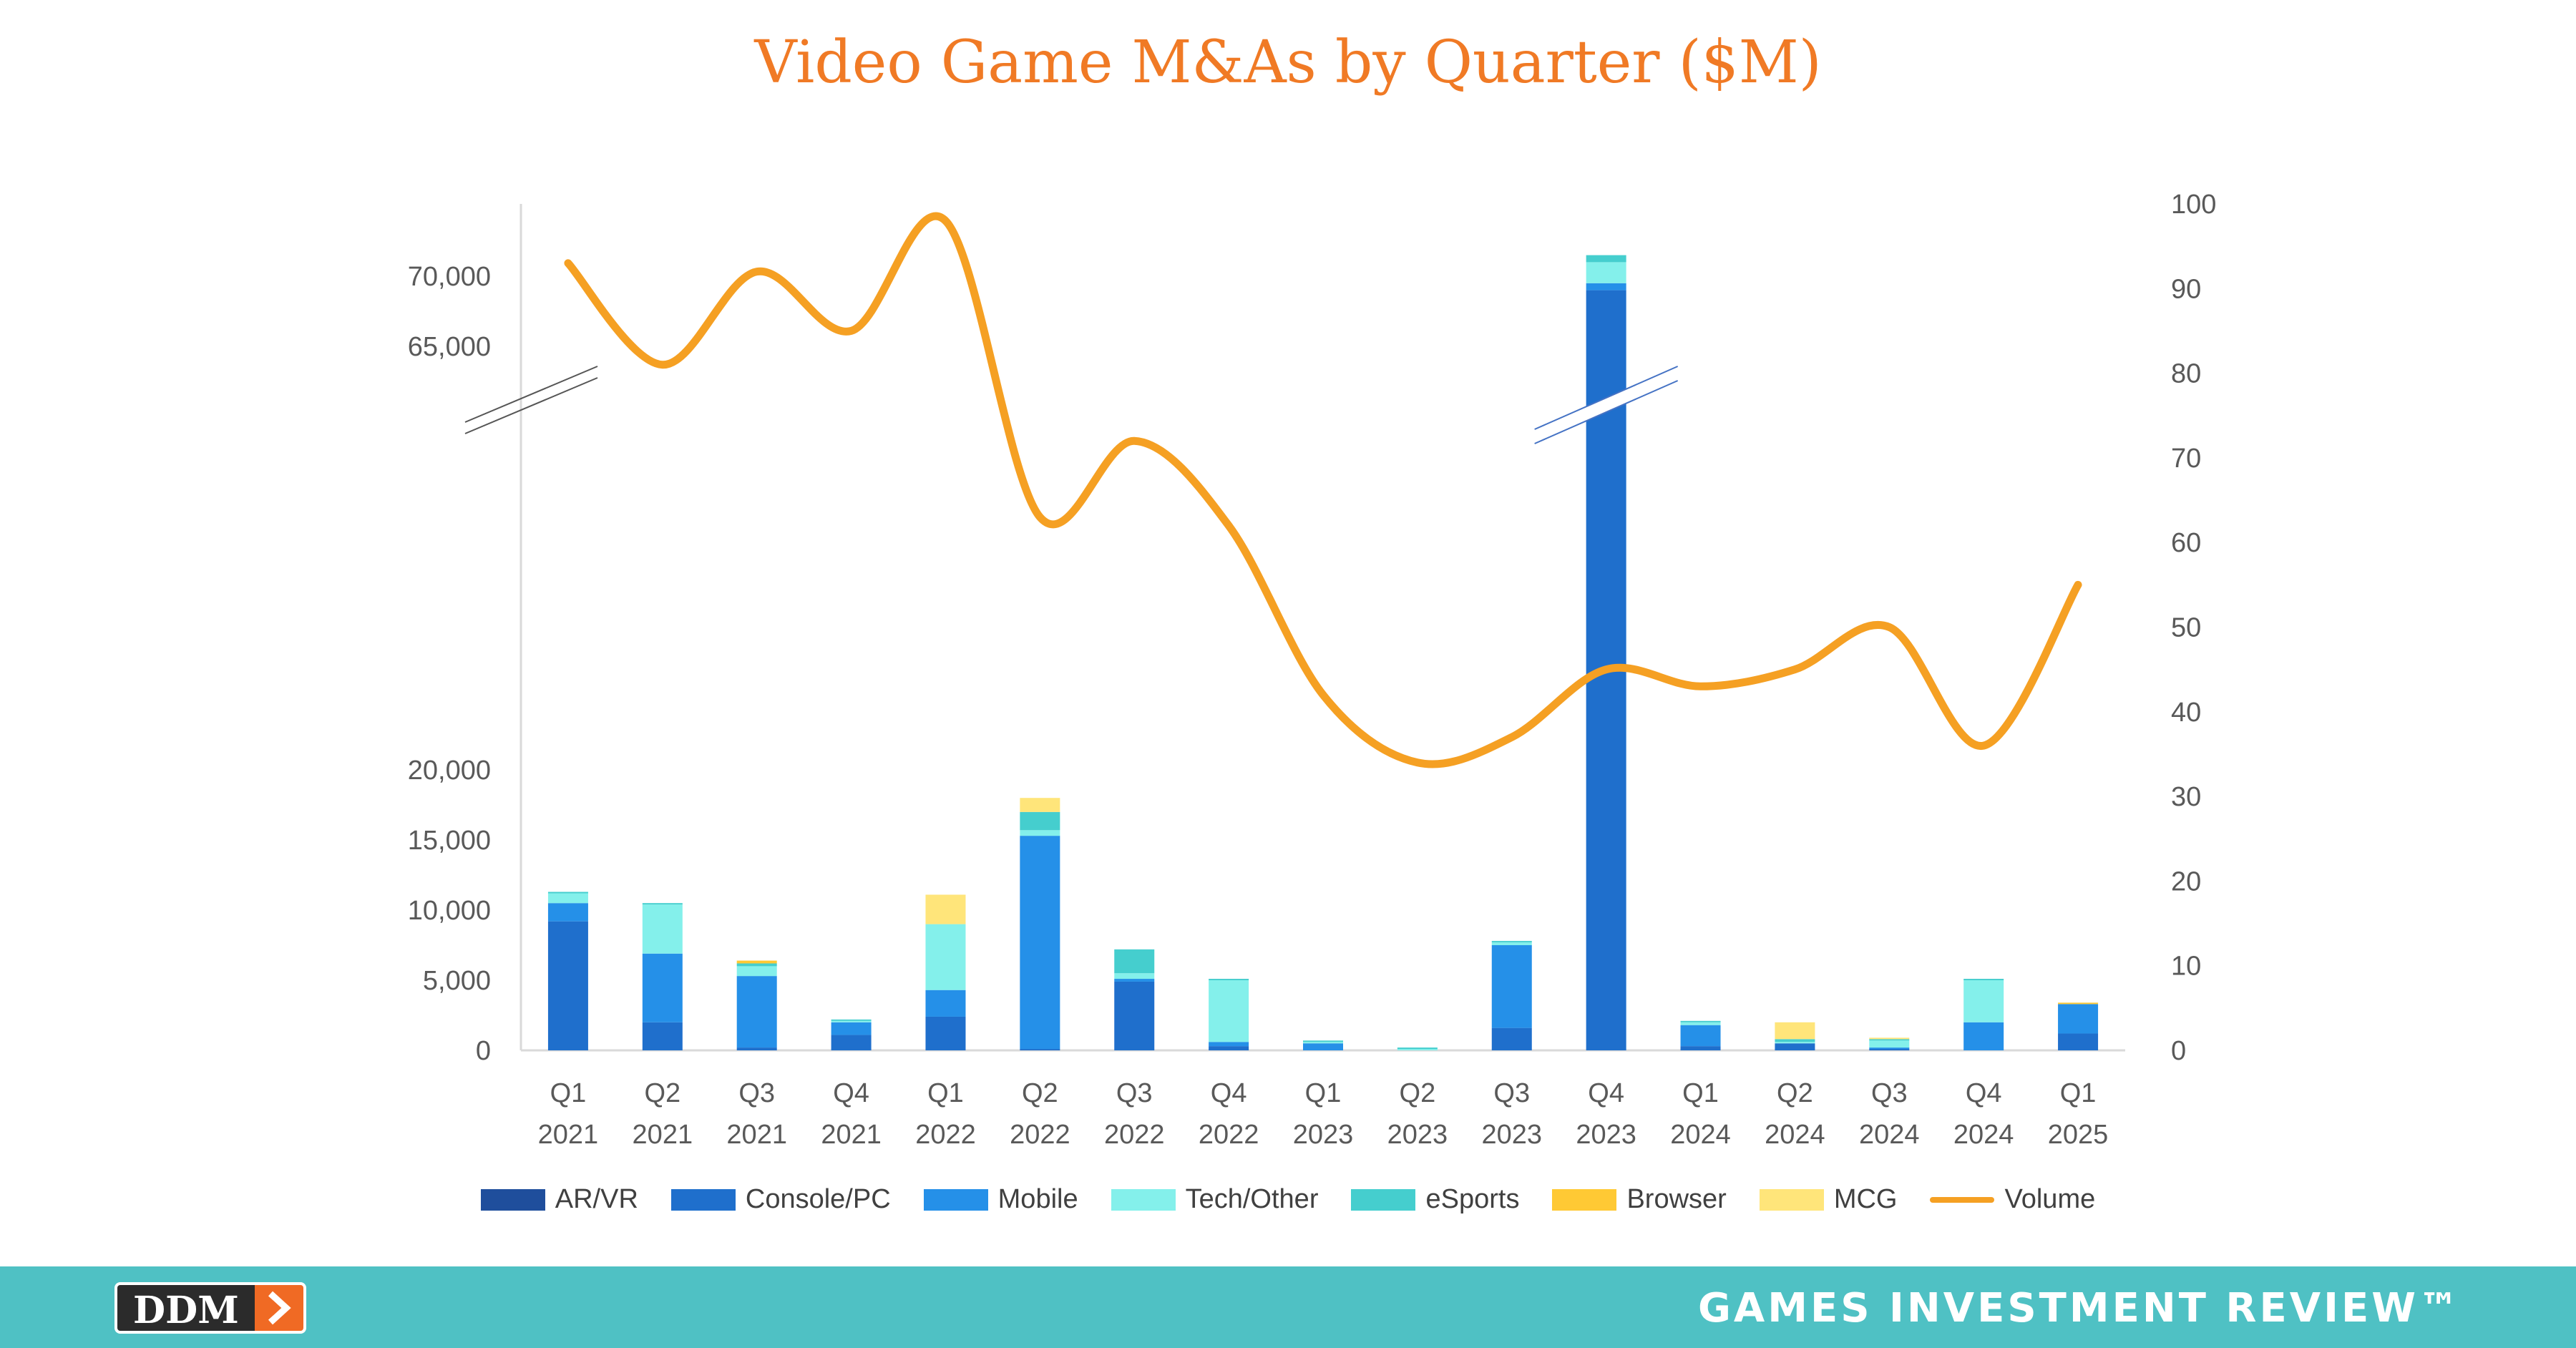  Describe the element at coordinates (457, 981) in the screenshot. I see `y-left-tick-label: 5,000` at that location.